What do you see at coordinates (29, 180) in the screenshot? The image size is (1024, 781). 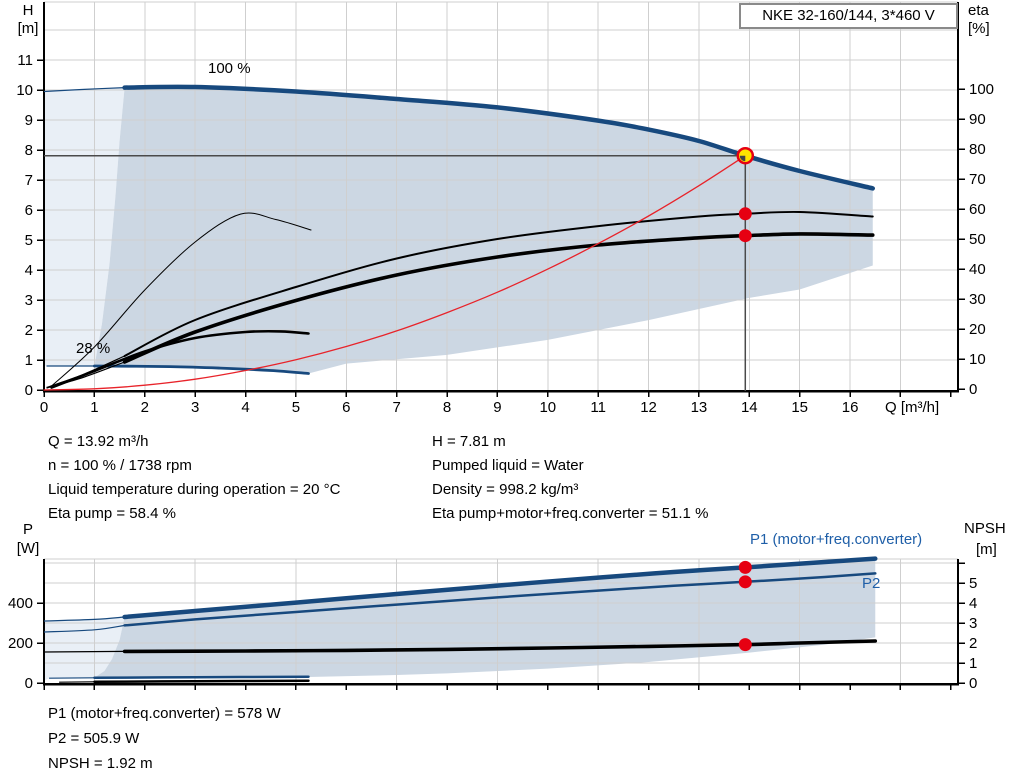 I see `qh-chart-left-tick-label: 7` at bounding box center [29, 180].